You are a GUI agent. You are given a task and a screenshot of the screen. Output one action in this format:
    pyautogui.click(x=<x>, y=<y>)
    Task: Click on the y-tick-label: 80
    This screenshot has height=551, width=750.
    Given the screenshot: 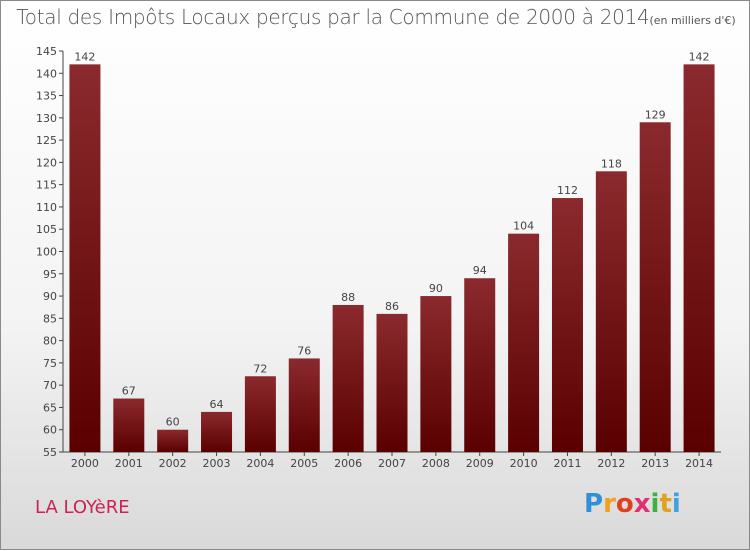 What is the action you would take?
    pyautogui.click(x=50, y=341)
    